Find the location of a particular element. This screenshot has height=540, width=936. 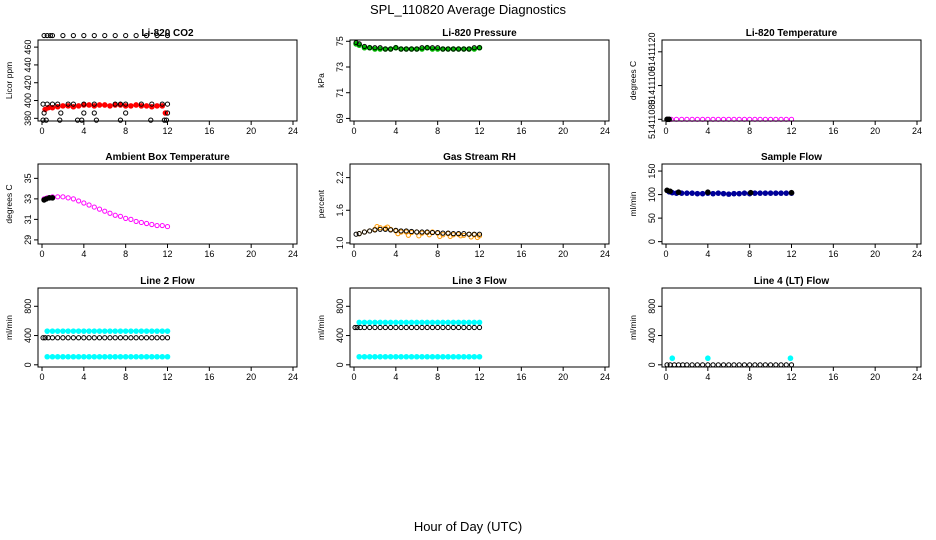

y-tick-label: 31 is located at coordinates (28, 219).